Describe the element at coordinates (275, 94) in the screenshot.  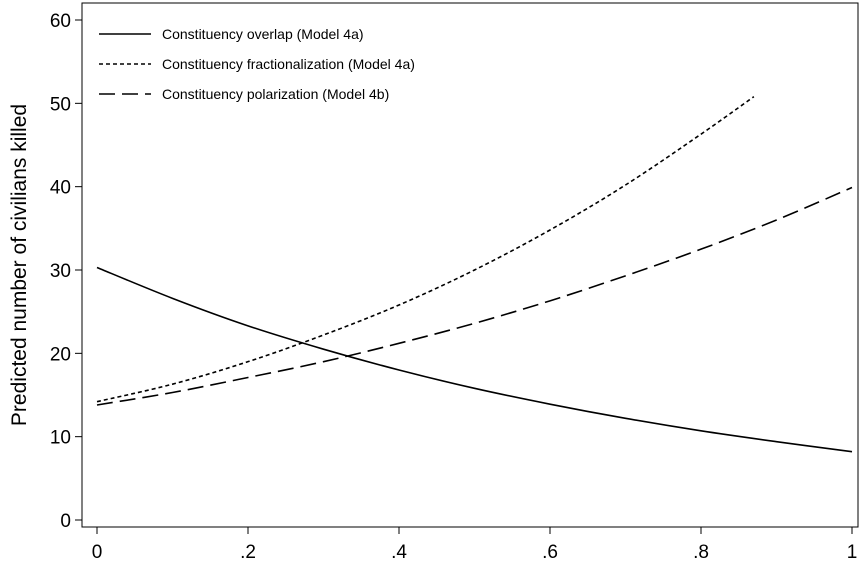
I see `legend-label-3: Constituency polarization (Model 4b)` at that location.